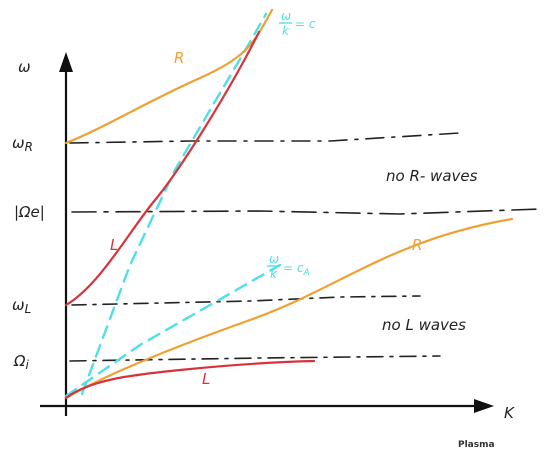 Image resolution: width=546 pixels, height=450 pixels. What do you see at coordinates (66, 62) in the screenshot?
I see `y-axis-arrowhead` at bounding box center [66, 62].